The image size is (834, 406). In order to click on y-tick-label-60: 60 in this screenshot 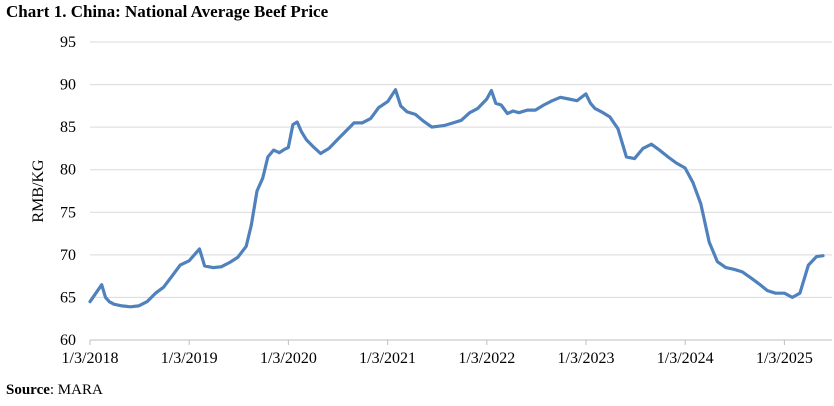, I will do `click(68, 340)`.